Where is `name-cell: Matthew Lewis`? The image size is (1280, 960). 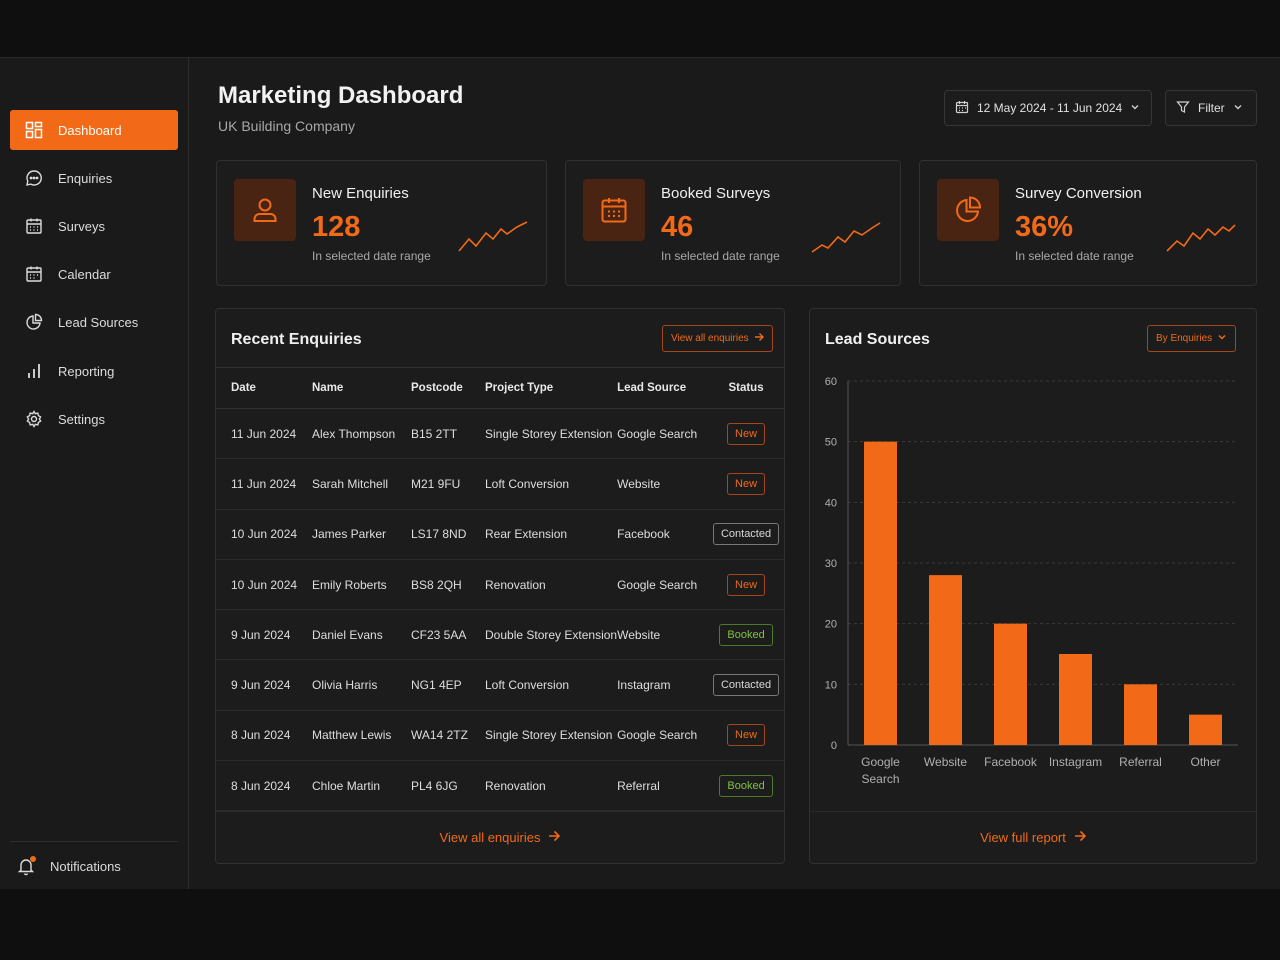 name-cell: Matthew Lewis is located at coordinates (361, 736).